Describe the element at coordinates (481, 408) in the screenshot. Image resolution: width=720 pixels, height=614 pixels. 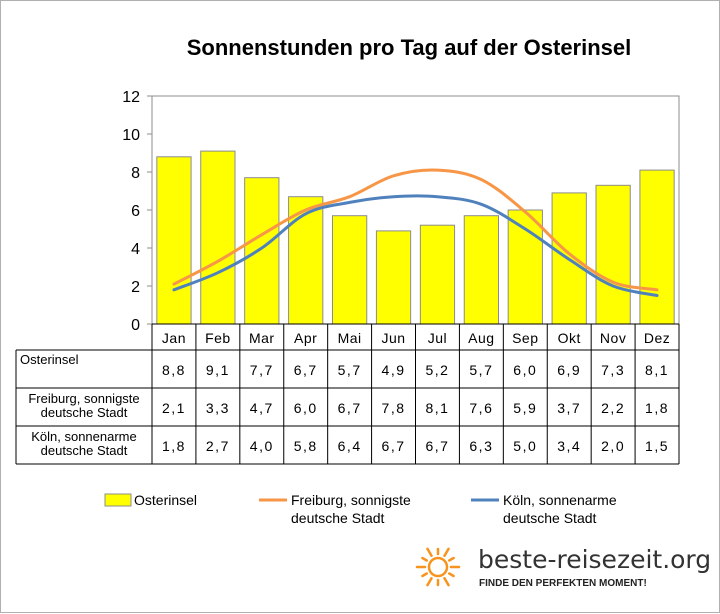
I see `cell-value: 7,6` at that location.